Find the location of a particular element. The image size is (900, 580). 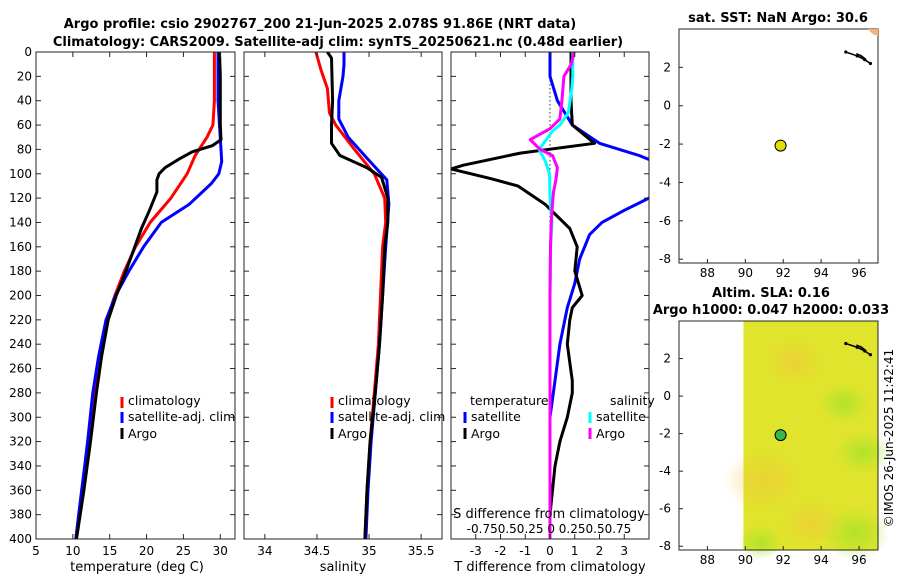

sst-map-track-arrow is located at coordinates (861, 56).